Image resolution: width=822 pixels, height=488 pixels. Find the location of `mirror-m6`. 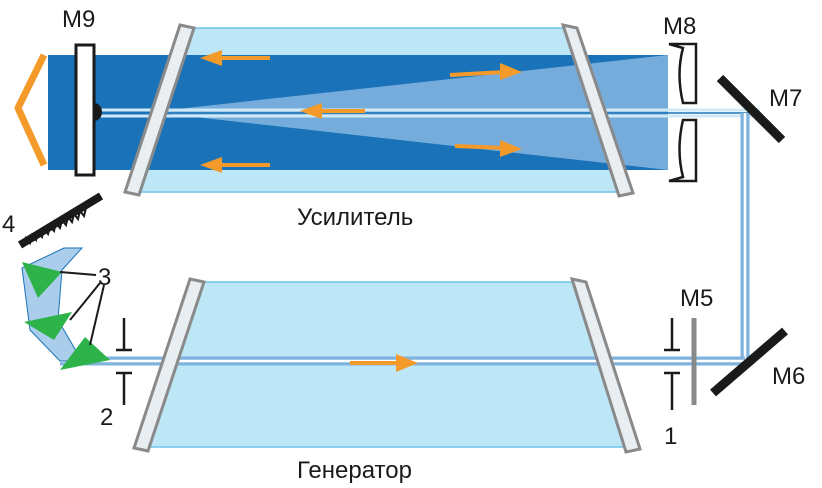

mirror-m6 is located at coordinates (749, 362).